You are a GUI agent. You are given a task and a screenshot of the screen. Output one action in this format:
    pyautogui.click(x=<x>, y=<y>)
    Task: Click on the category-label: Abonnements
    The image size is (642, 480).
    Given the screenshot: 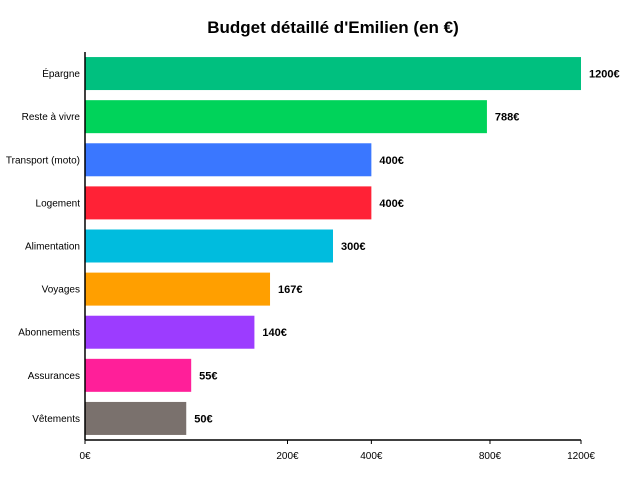 What is the action you would take?
    pyautogui.click(x=49, y=333)
    